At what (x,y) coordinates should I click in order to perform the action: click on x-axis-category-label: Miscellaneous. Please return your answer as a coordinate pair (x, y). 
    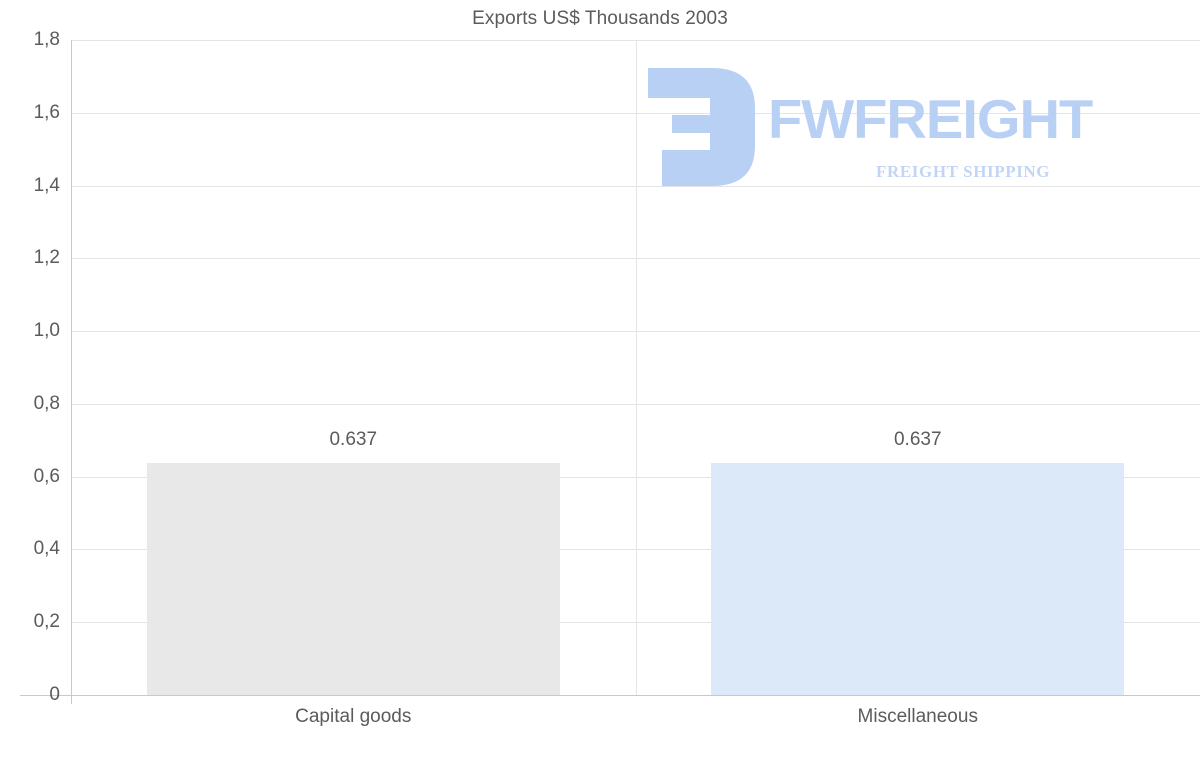
    Looking at the image, I should click on (917, 716).